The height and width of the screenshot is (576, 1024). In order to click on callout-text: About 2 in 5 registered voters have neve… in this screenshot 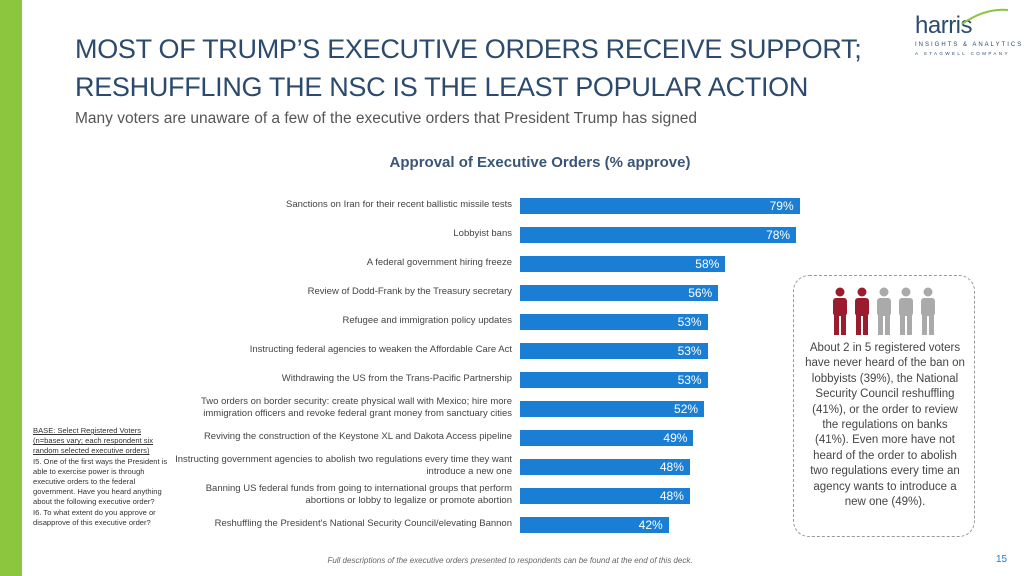, I will do `click(885, 425)`.